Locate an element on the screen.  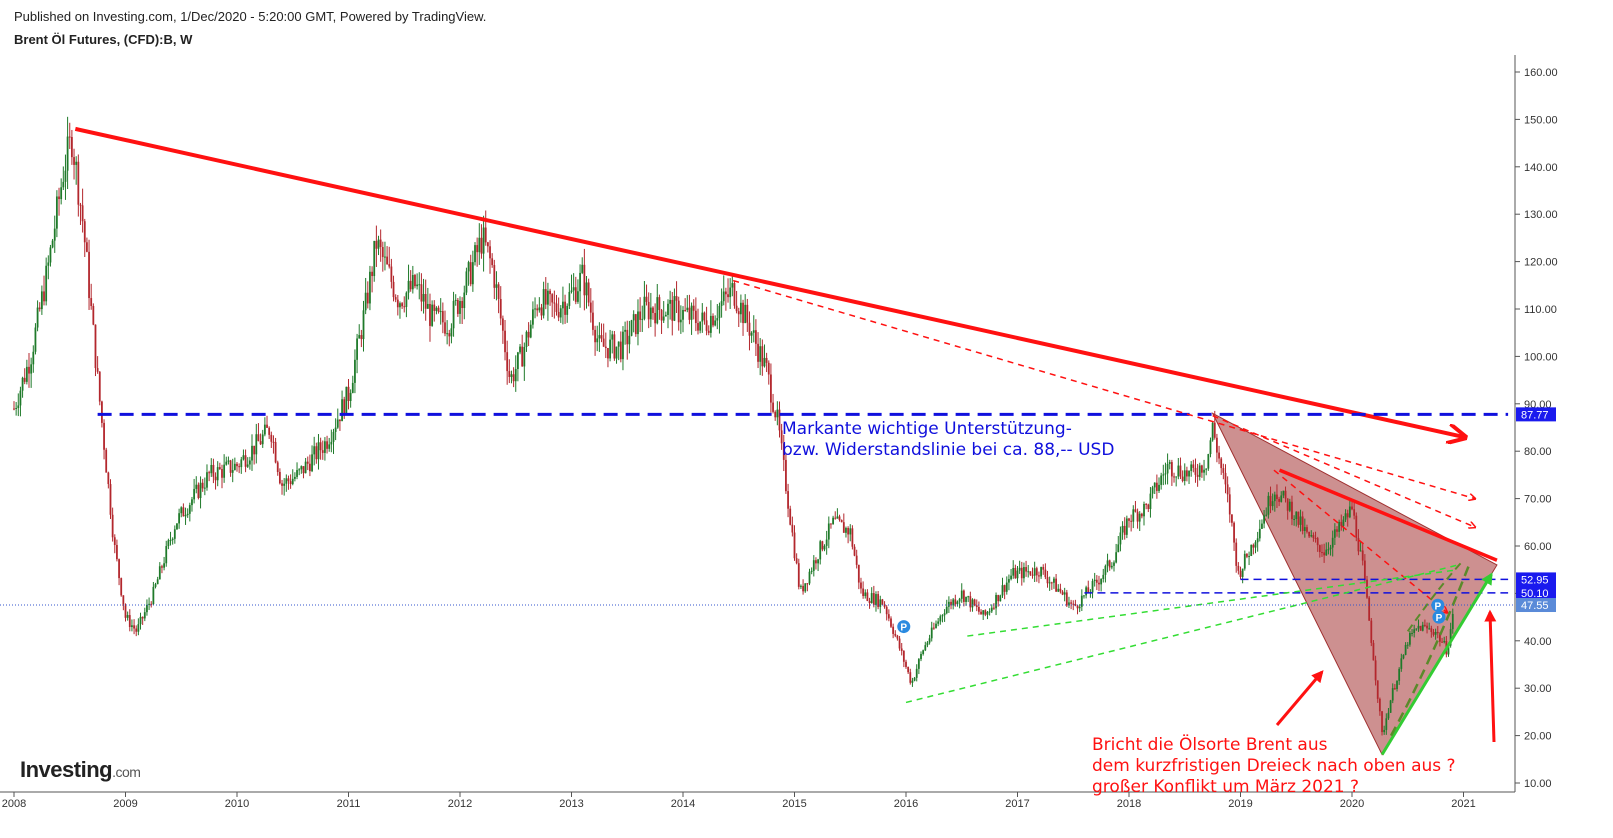
x-tick-label: 2009 is located at coordinates (125, 804).